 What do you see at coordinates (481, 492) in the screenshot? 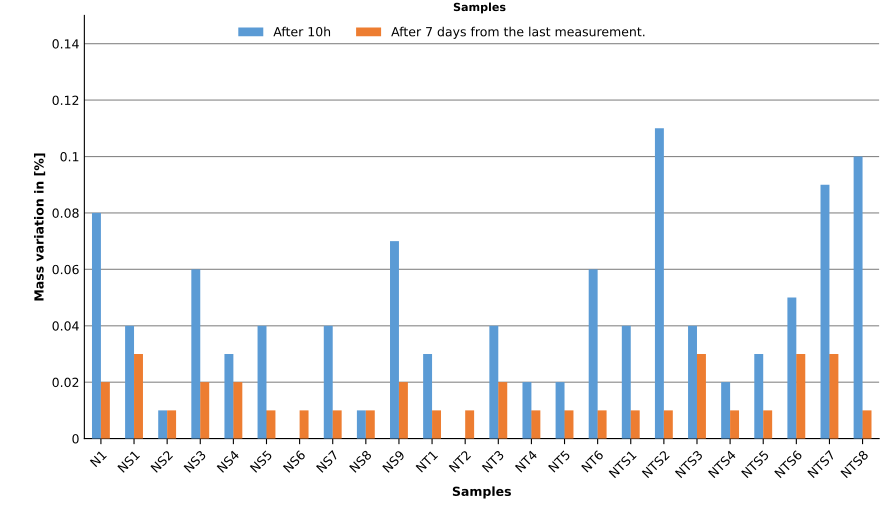
I see `x-axis-title: Samples` at bounding box center [481, 492].